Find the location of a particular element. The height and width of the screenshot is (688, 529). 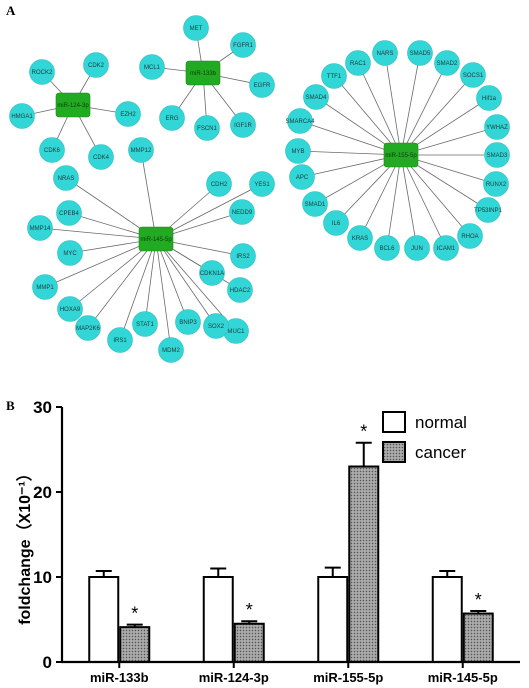

target-node-label: NARS is located at coordinates (385, 54).